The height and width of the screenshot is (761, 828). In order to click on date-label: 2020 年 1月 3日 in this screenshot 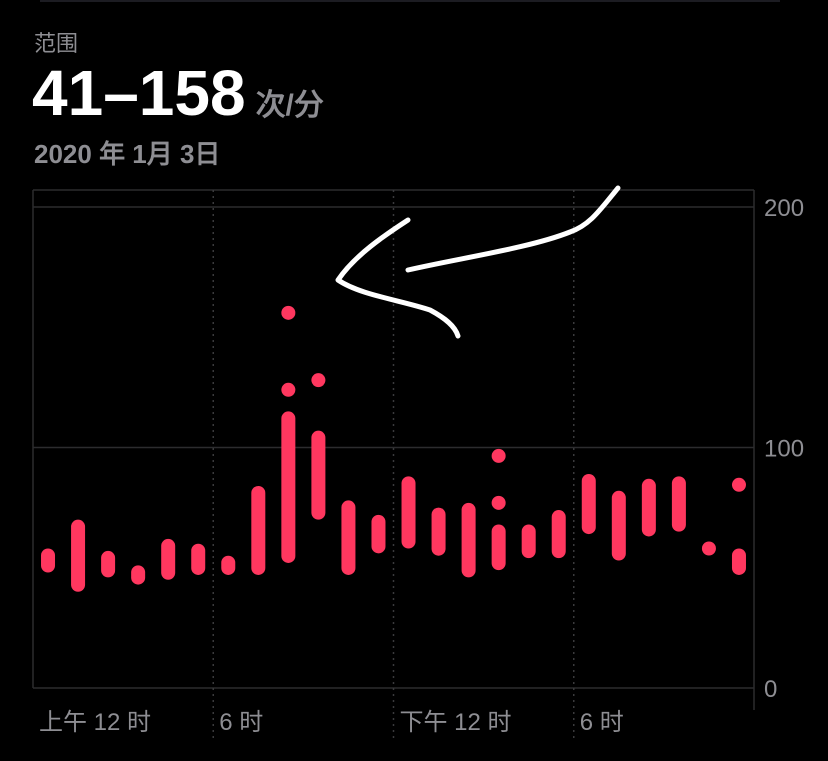, I will do `click(127, 154)`.